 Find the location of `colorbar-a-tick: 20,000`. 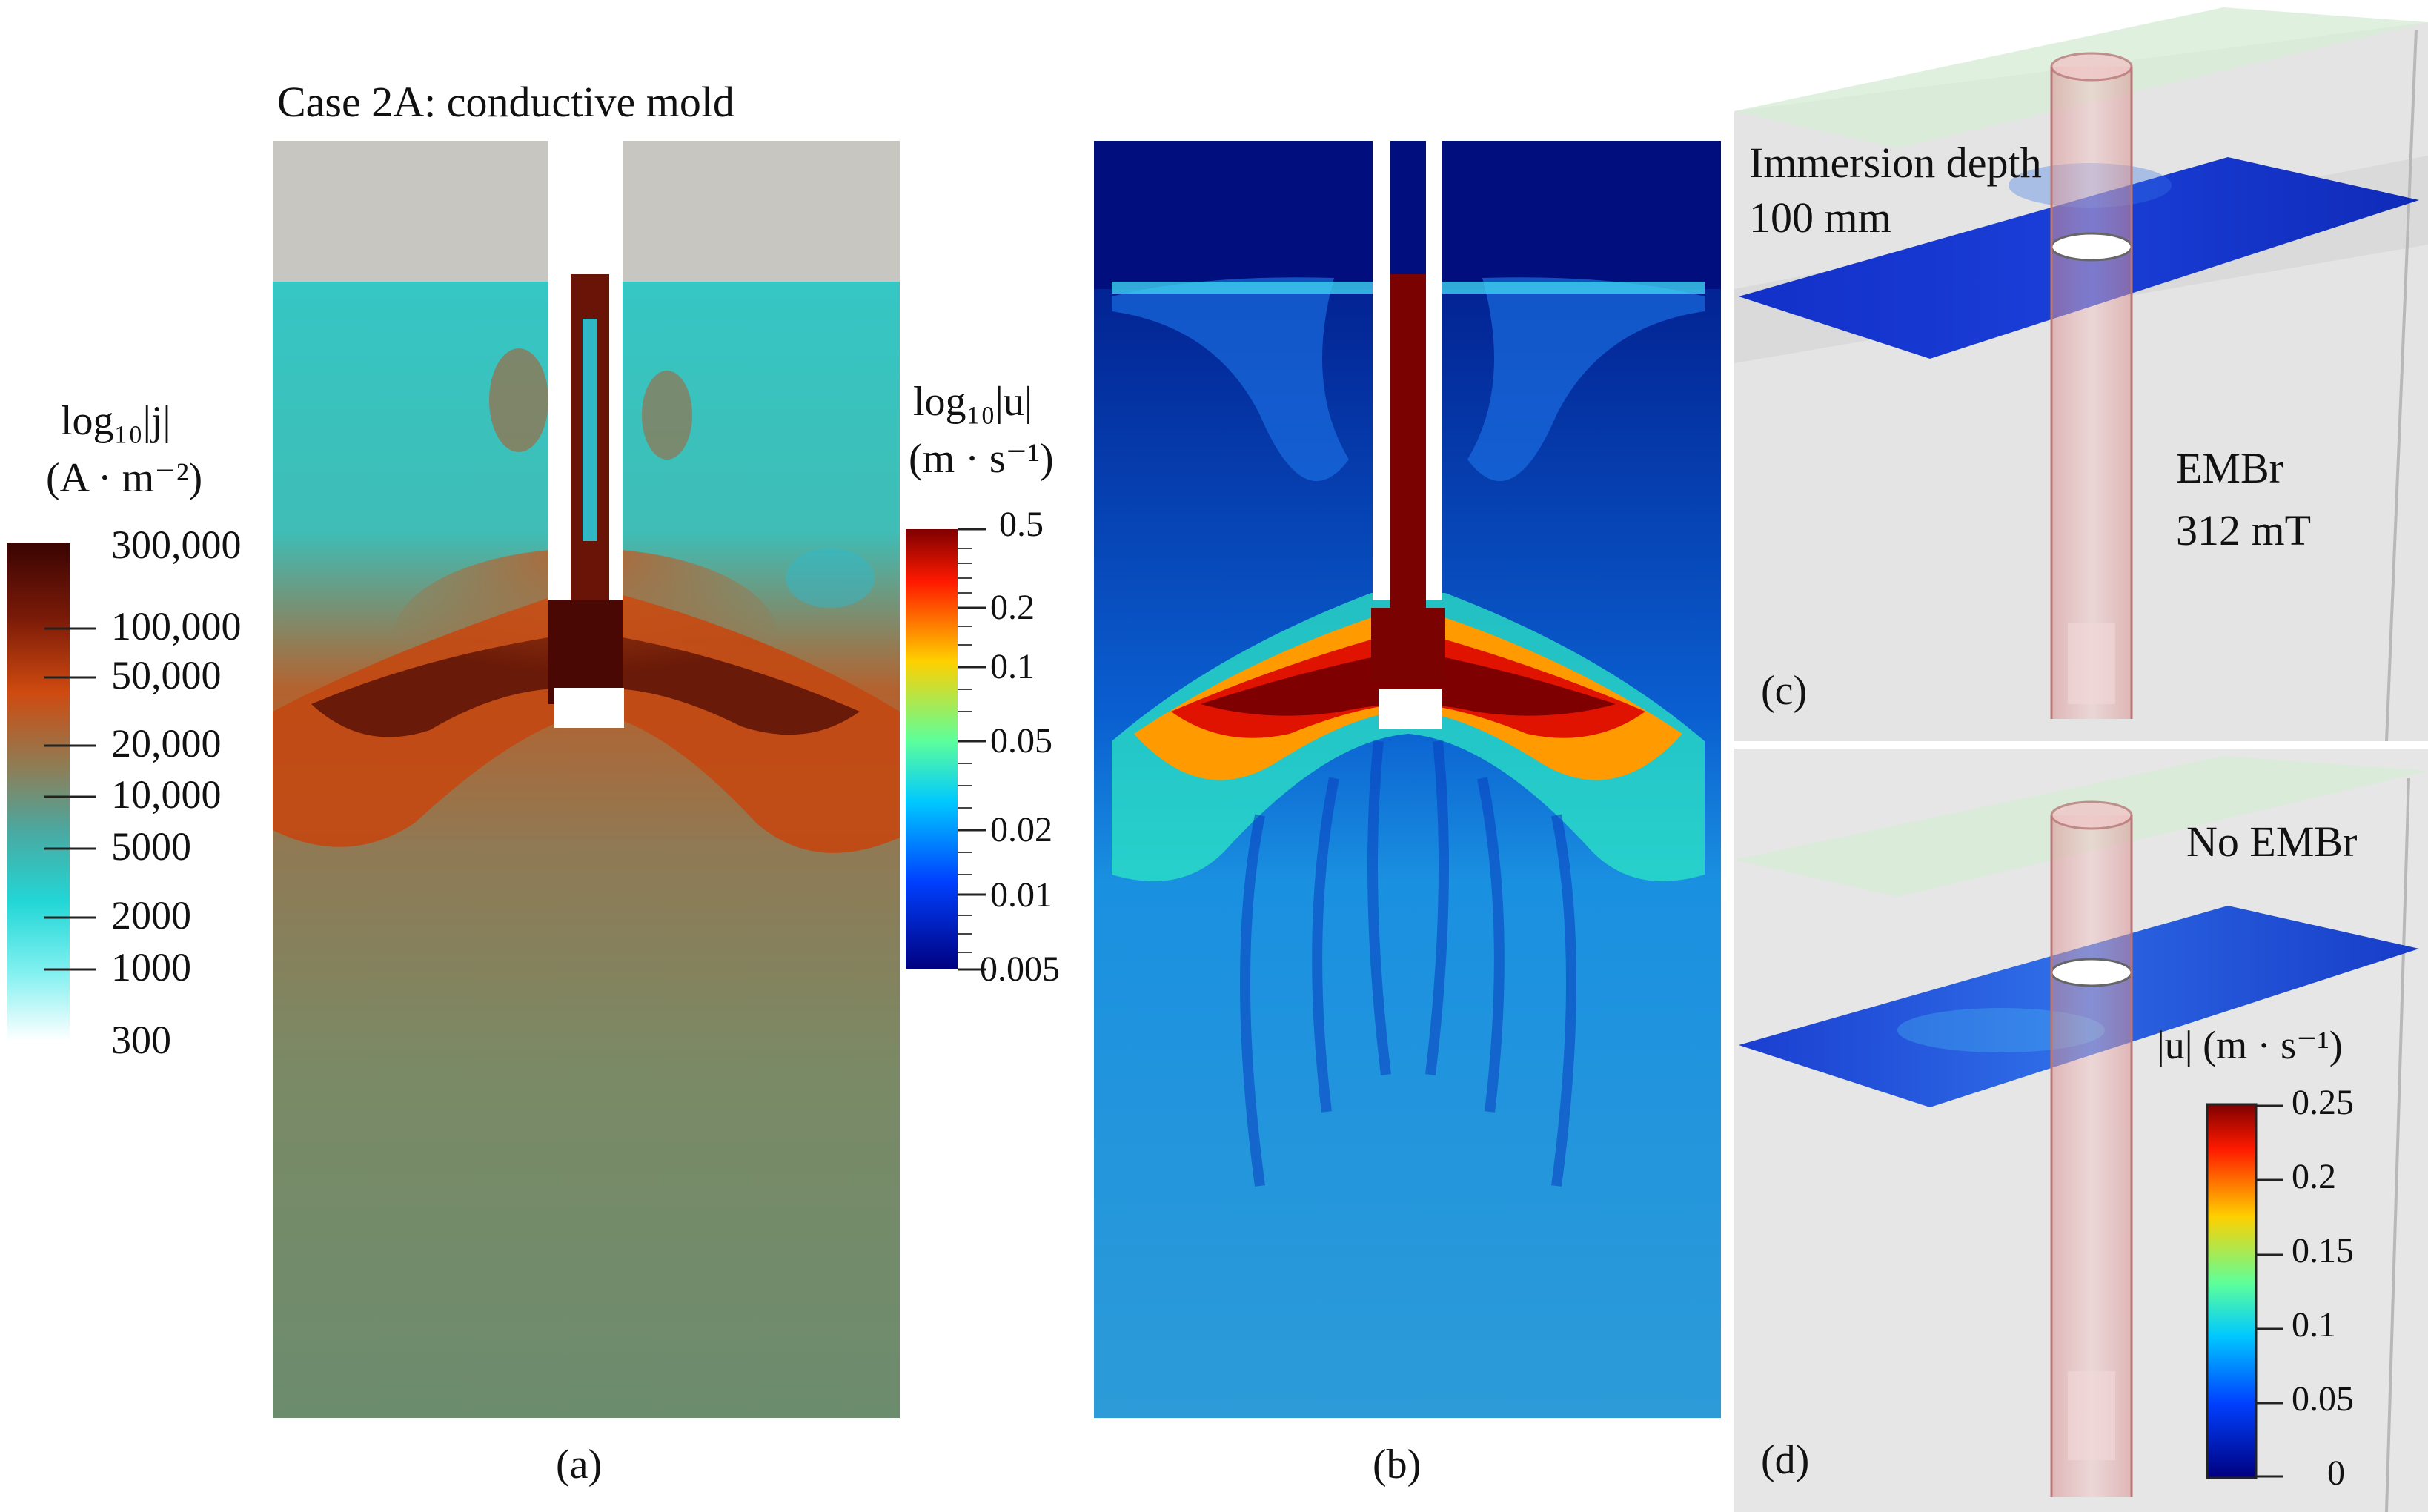

colorbar-a-tick: 20,000 is located at coordinates (167, 744).